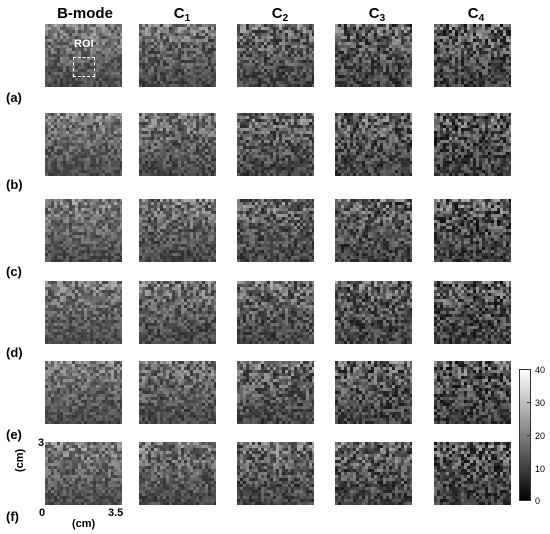  What do you see at coordinates (83, 55) in the screenshot?
I see `speckle-image-a-b-mode` at bounding box center [83, 55].